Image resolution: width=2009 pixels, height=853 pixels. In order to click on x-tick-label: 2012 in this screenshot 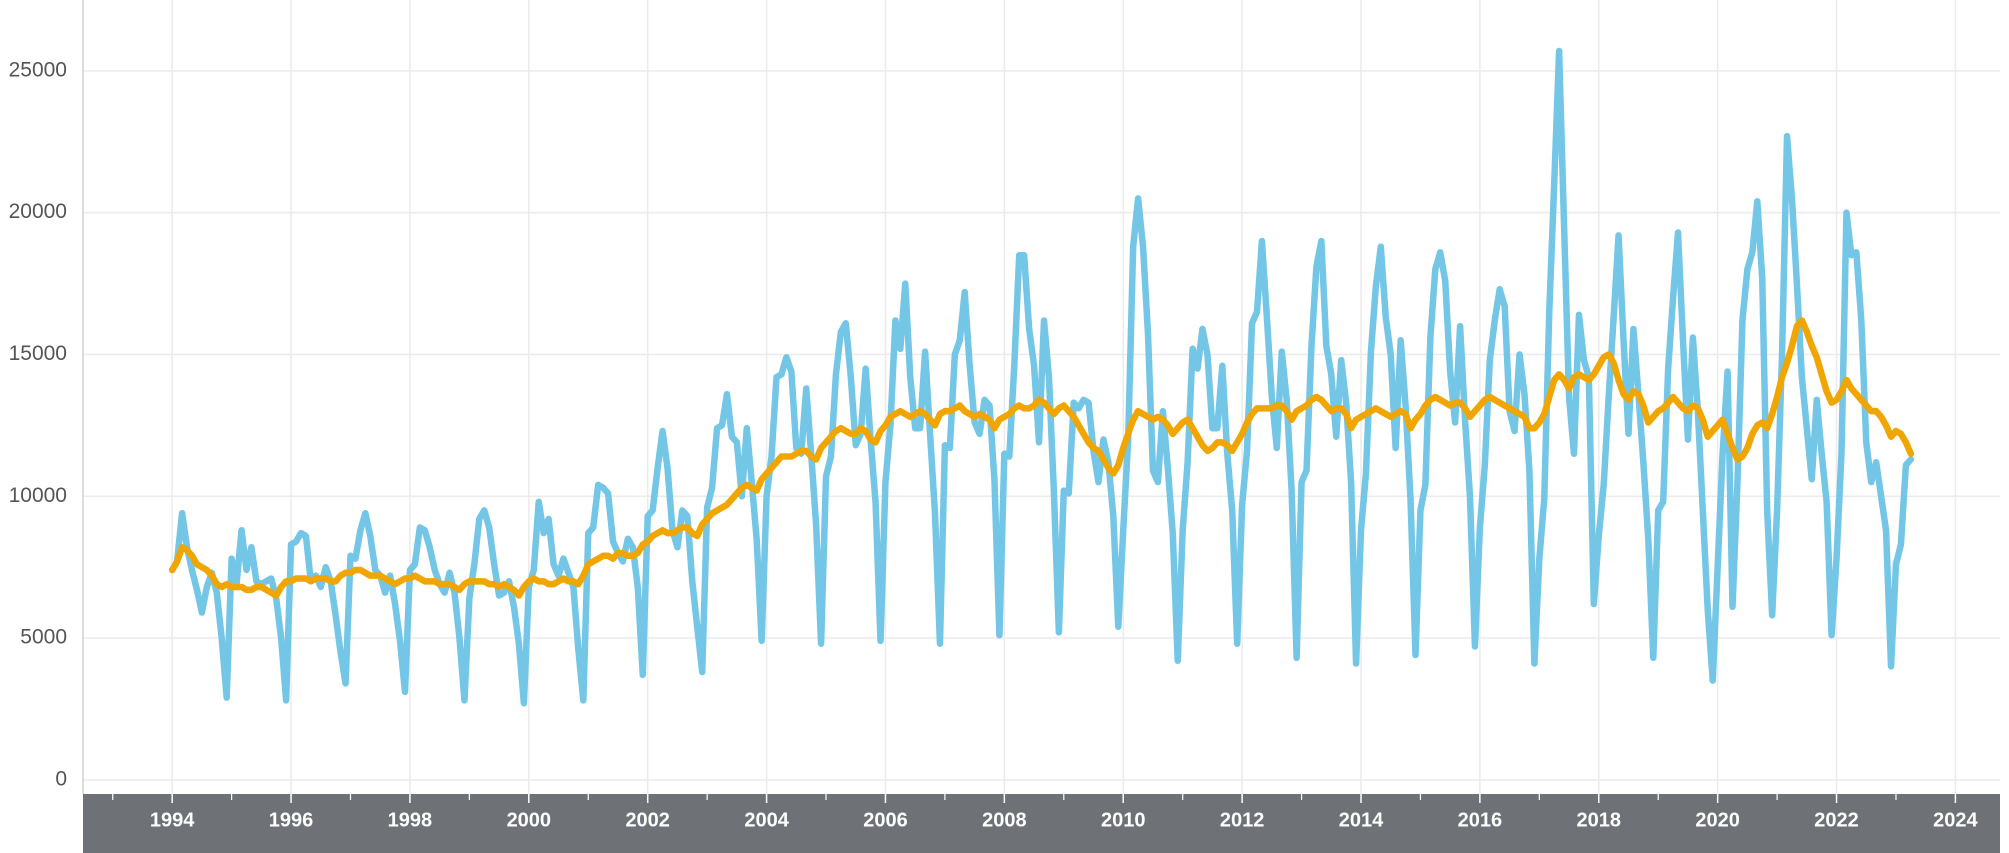, I will do `click(1242, 820)`.